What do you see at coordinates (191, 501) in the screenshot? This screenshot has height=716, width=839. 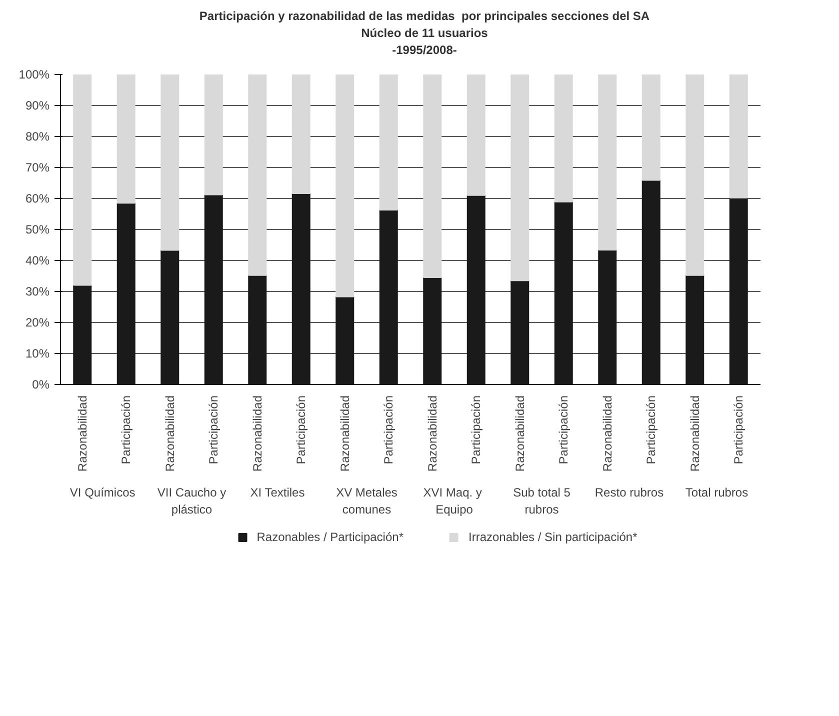 I see `text: VII Caucho y plástico` at bounding box center [191, 501].